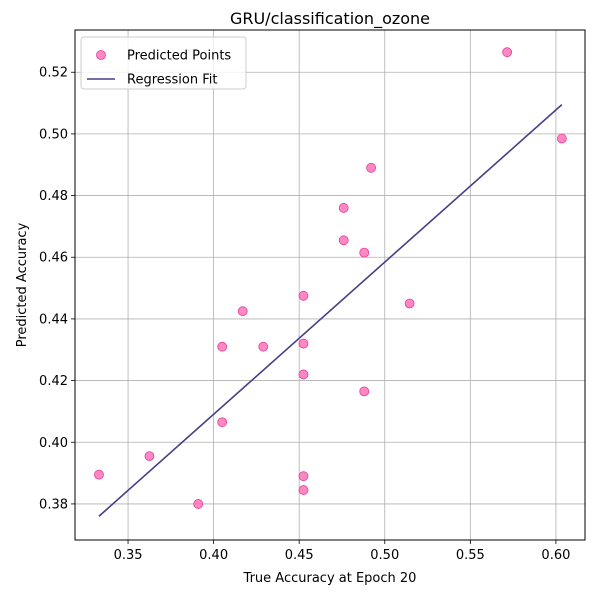  Describe the element at coordinates (555, 555) in the screenshot. I see `x-tick-label: 0.60` at that location.